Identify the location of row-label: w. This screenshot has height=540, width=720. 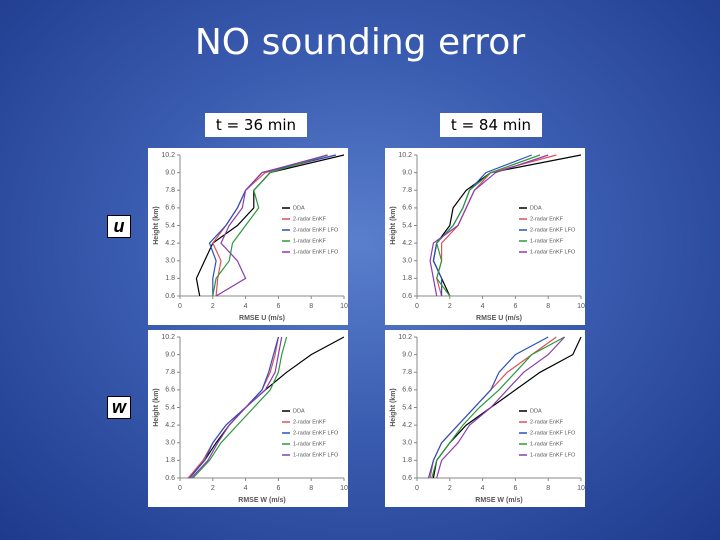
(119, 407).